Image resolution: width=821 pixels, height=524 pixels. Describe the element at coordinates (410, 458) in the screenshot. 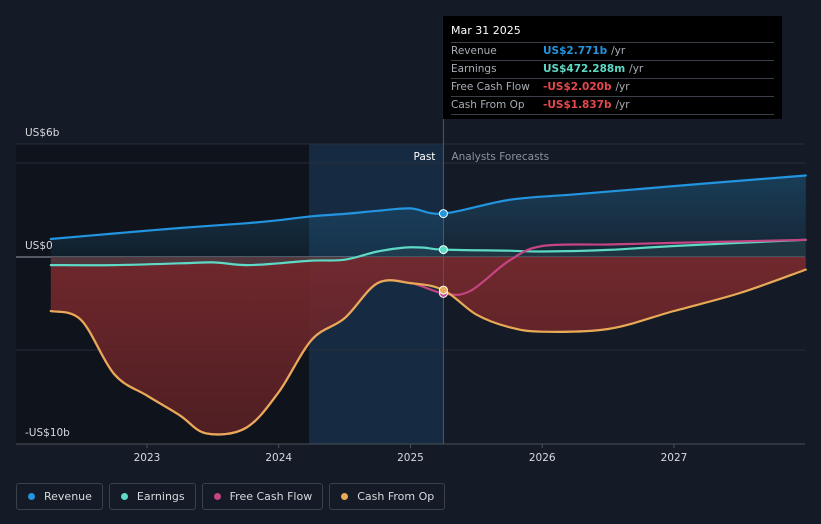

I see `x-tick-label: 2025` at that location.